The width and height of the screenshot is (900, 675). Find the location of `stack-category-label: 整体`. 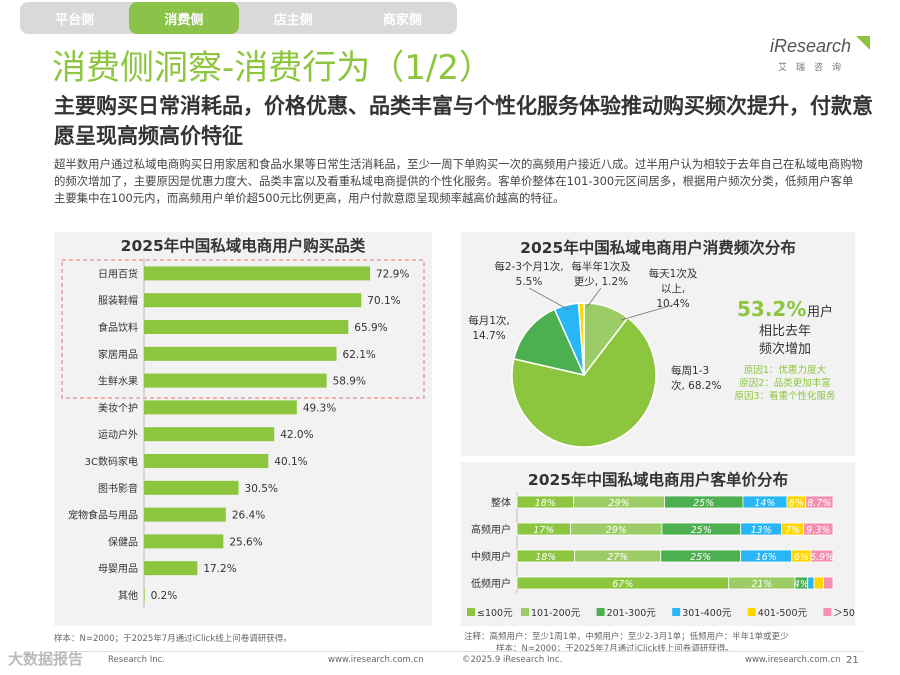

stack-category-label: 整体 is located at coordinates (501, 502).